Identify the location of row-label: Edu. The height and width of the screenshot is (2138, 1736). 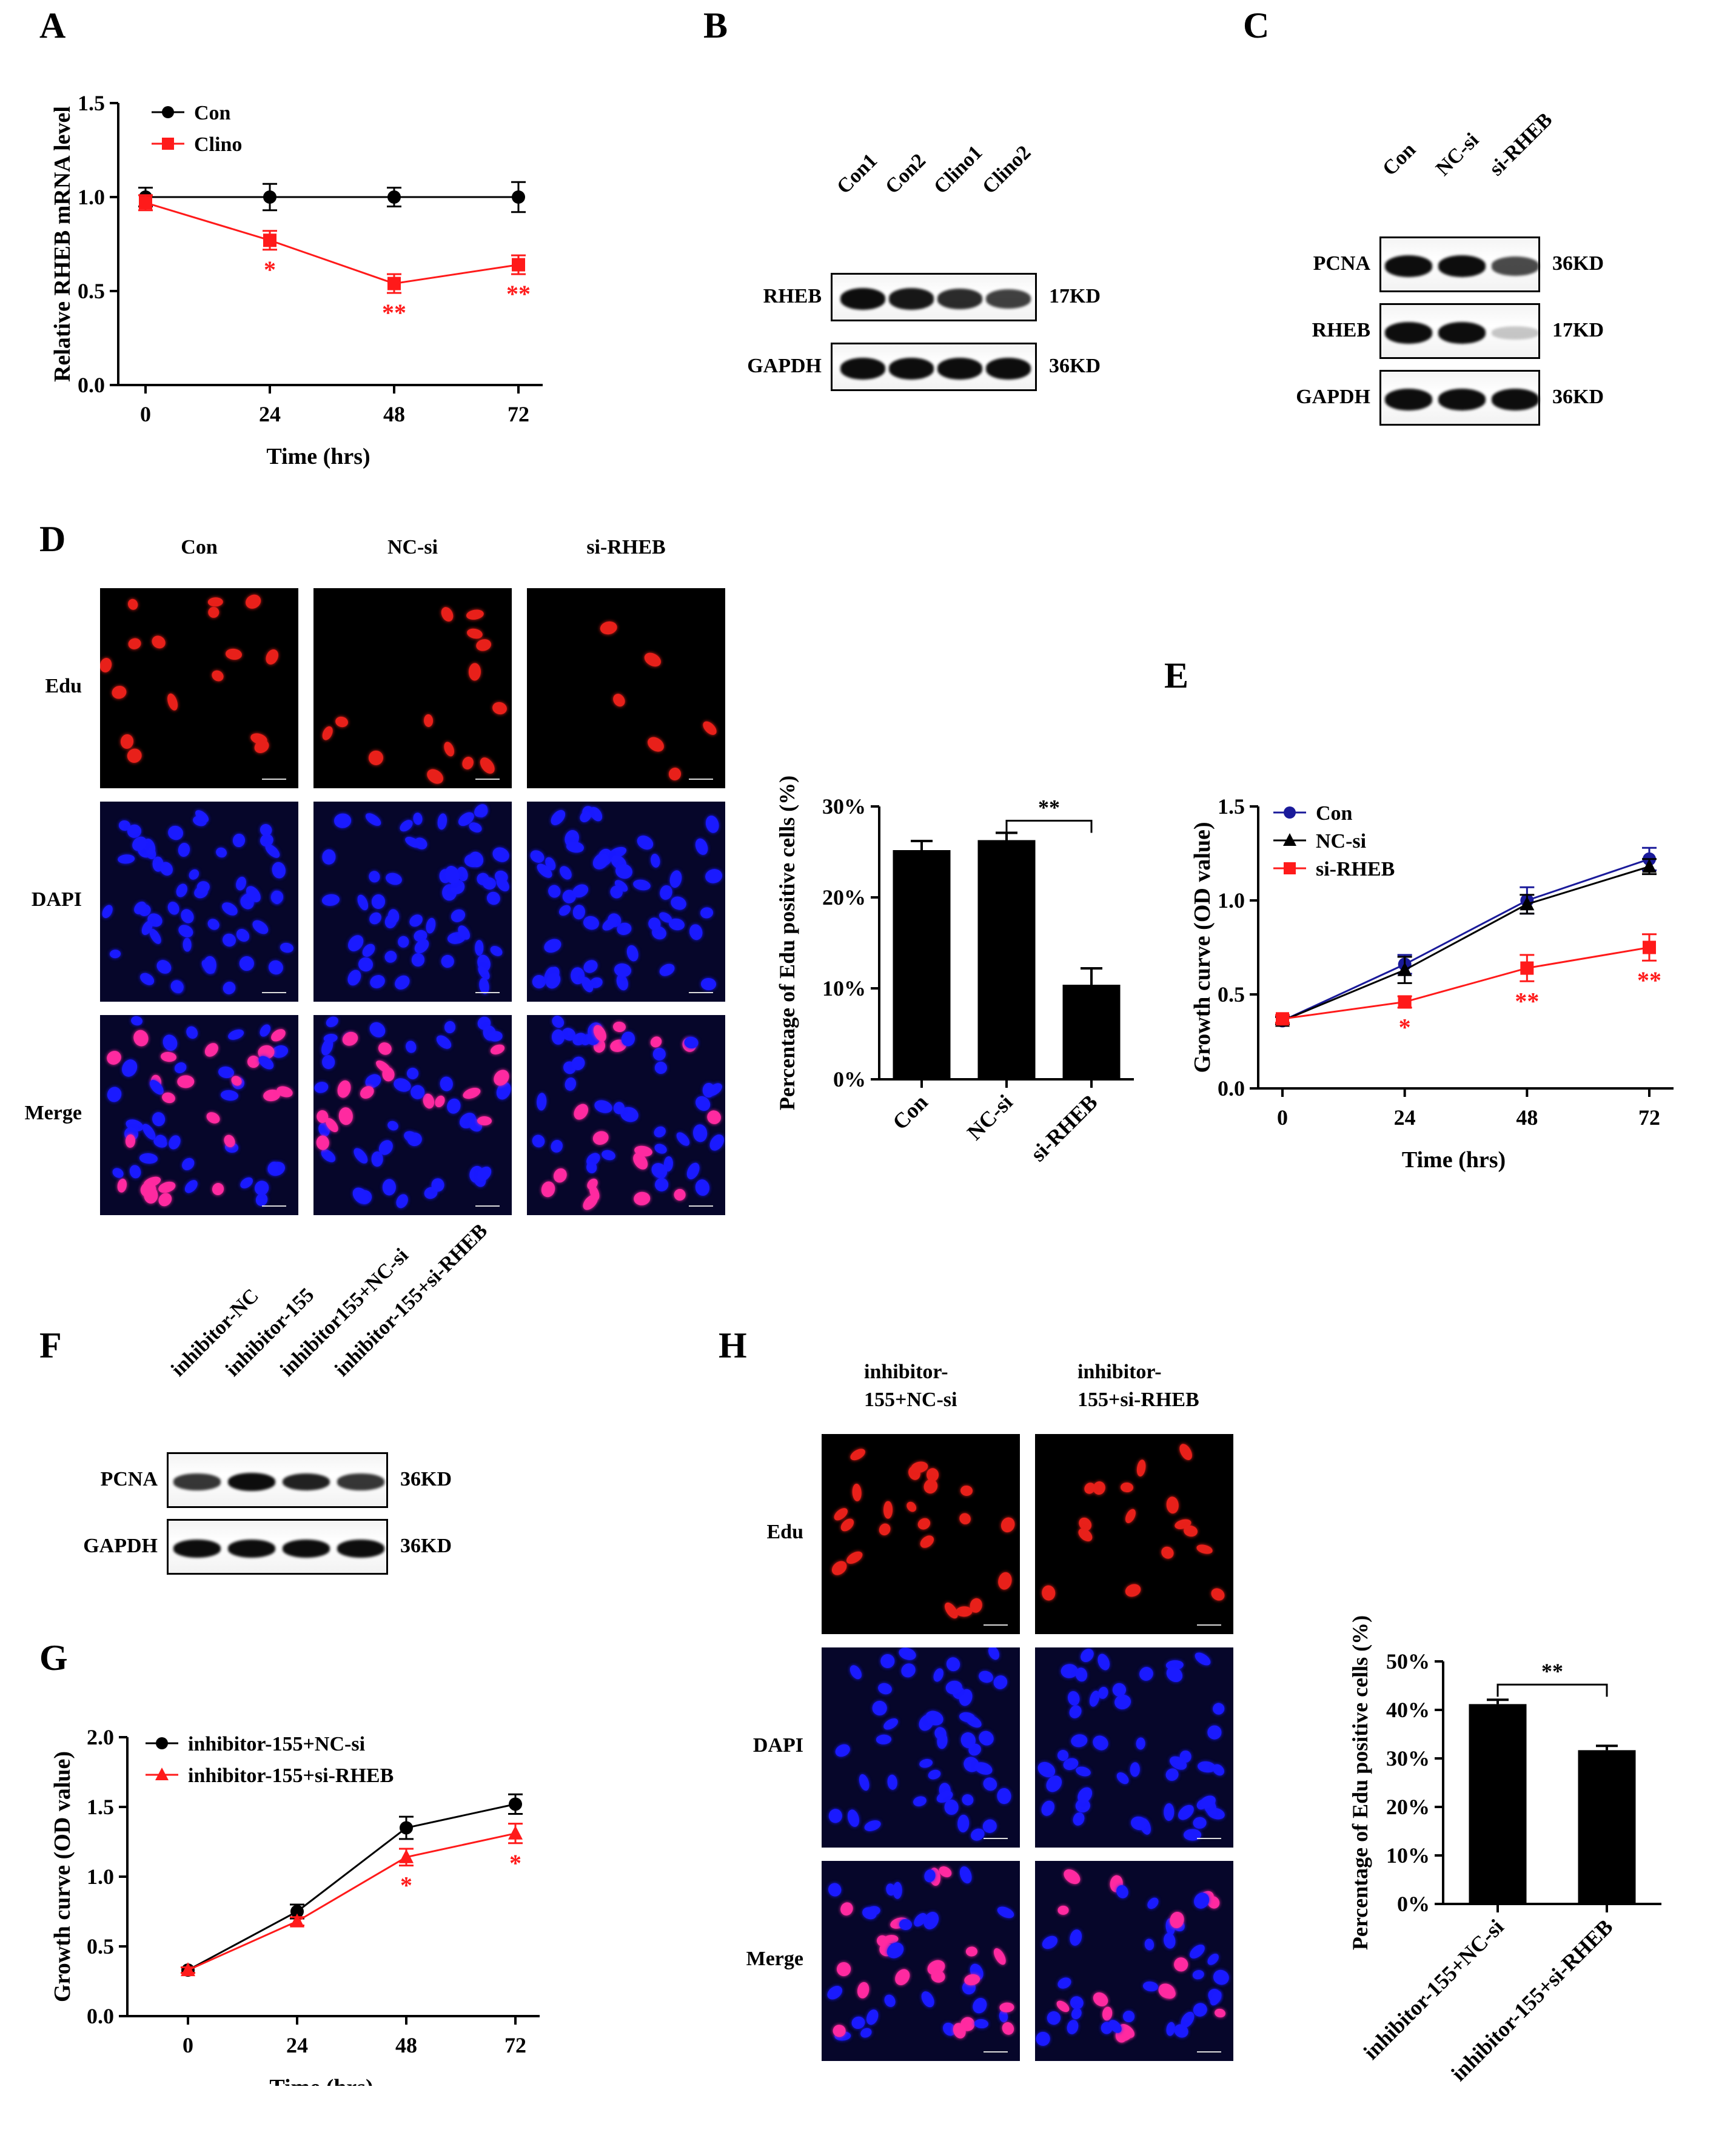
(785, 1532).